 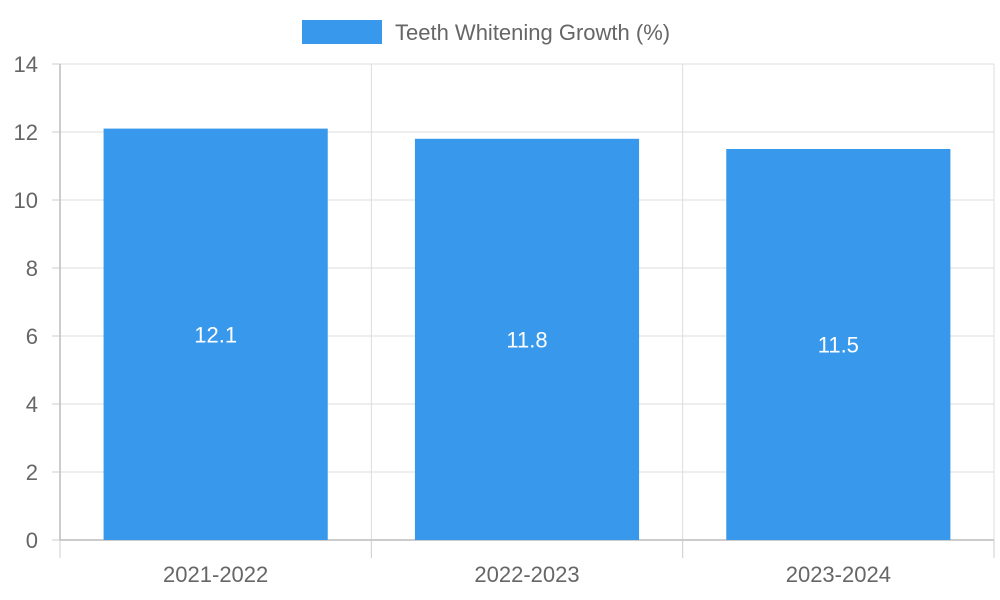 I want to click on y-tick-label: 6, so click(x=32, y=336).